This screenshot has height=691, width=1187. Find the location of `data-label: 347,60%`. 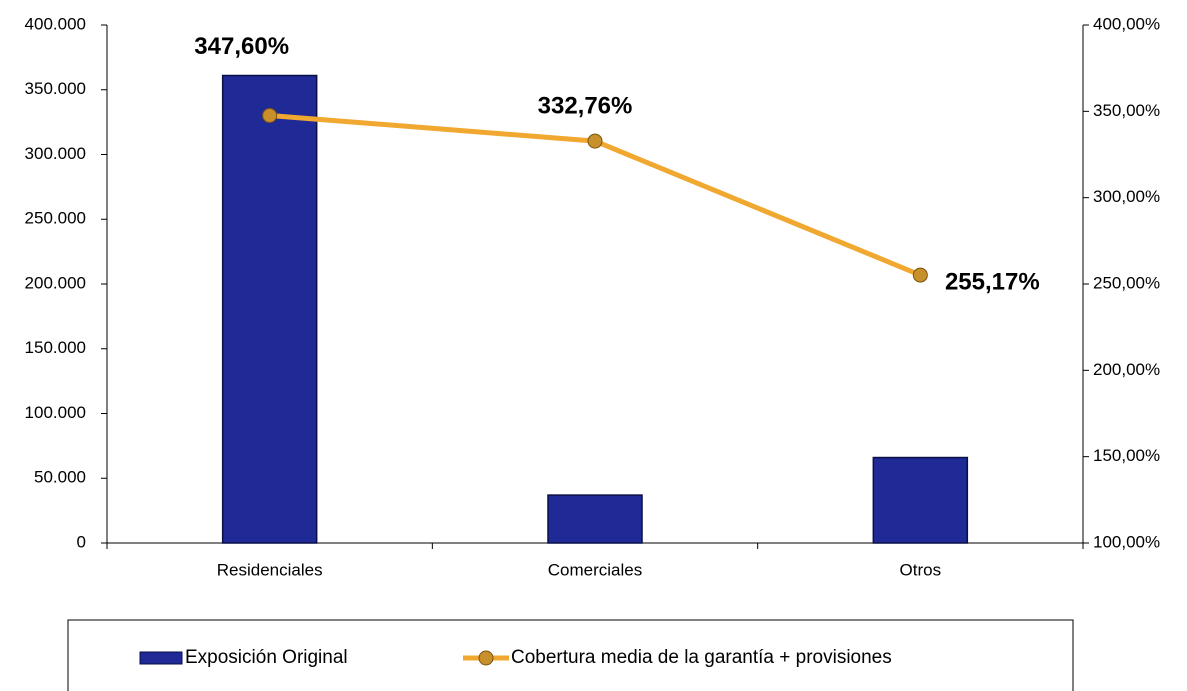

data-label: 347,60% is located at coordinates (241, 46).